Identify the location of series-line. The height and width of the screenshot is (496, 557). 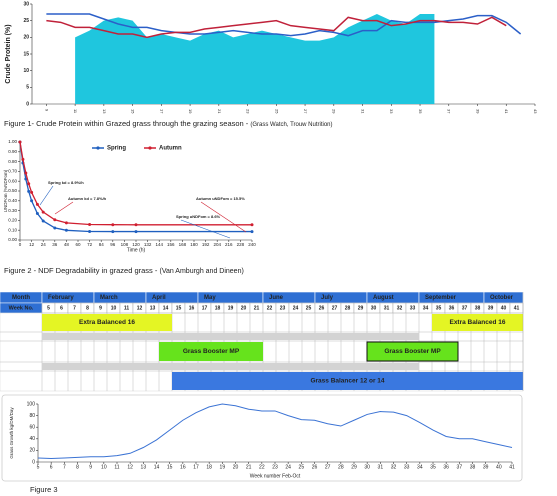
(275, 431).